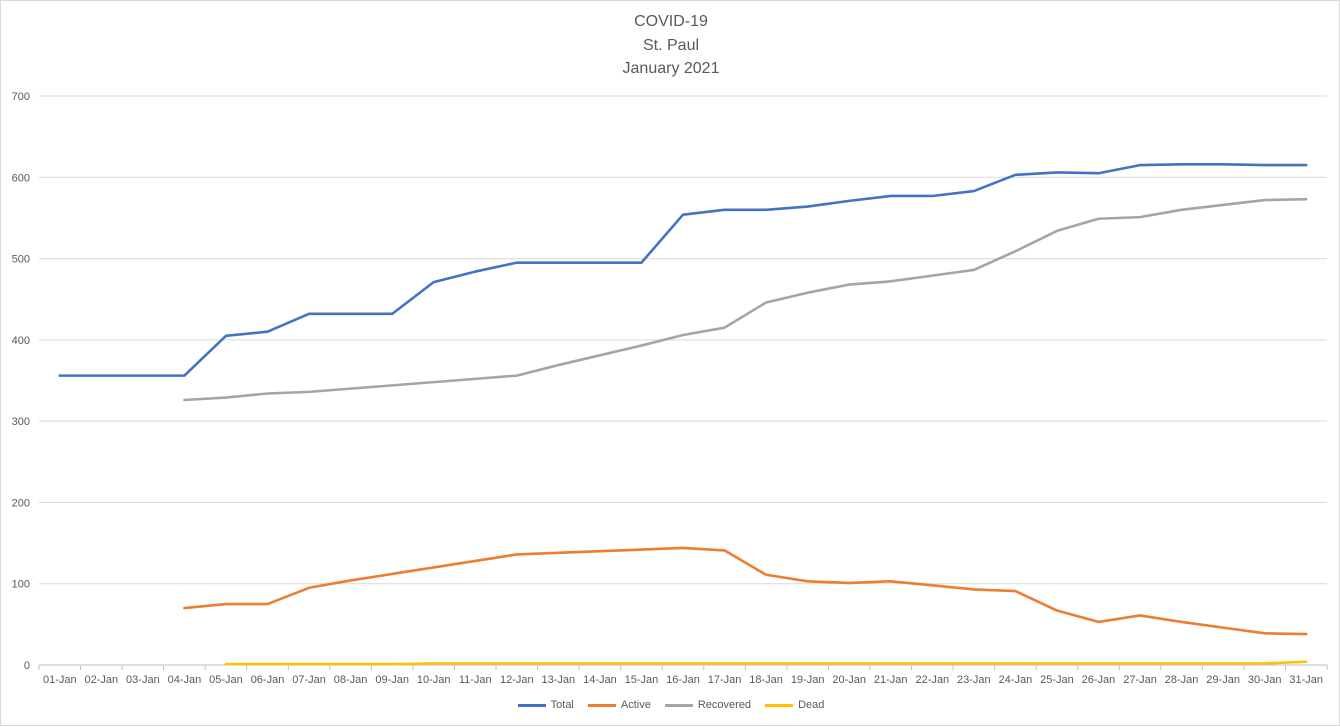 Image resolution: width=1340 pixels, height=727 pixels. Describe the element at coordinates (600, 680) in the screenshot. I see `x-tick-label: 14-Jan` at that location.